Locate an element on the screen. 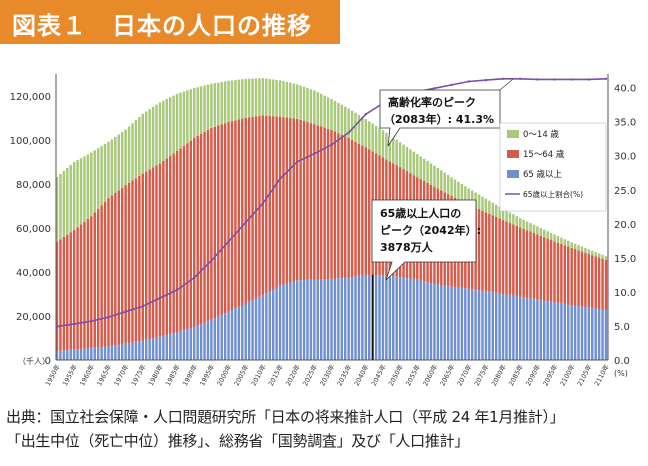  bar-65-plus-2037 is located at coordinates (355, 318).